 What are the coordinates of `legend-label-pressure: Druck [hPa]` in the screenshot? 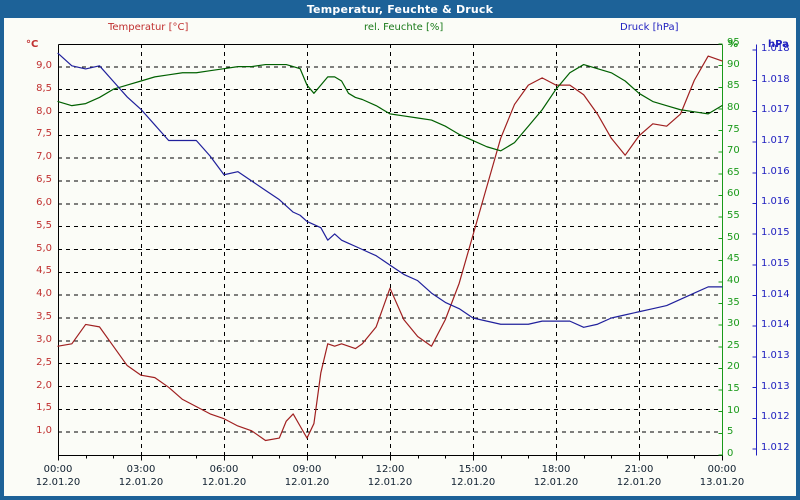 It's located at (649, 27).